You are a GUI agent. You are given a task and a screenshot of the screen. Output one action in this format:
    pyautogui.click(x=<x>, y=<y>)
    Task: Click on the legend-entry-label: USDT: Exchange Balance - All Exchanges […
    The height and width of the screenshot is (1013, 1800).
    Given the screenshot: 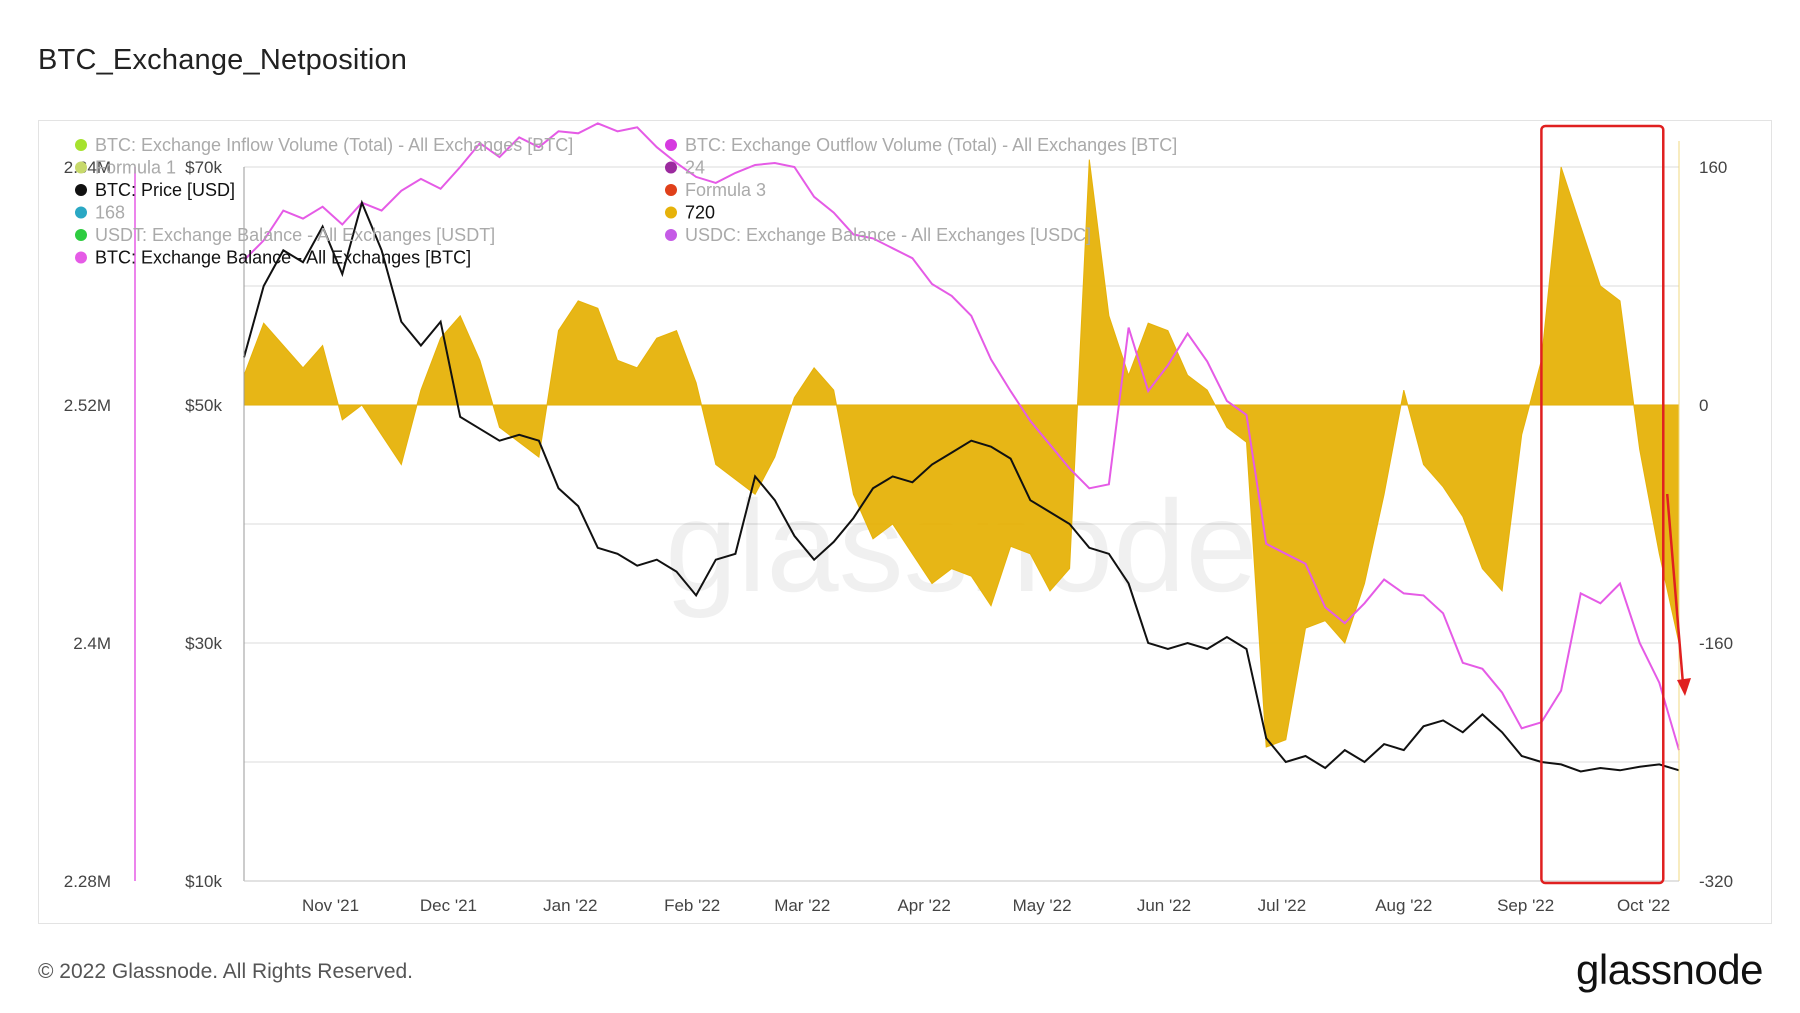 What is the action you would take?
    pyautogui.click(x=295, y=235)
    